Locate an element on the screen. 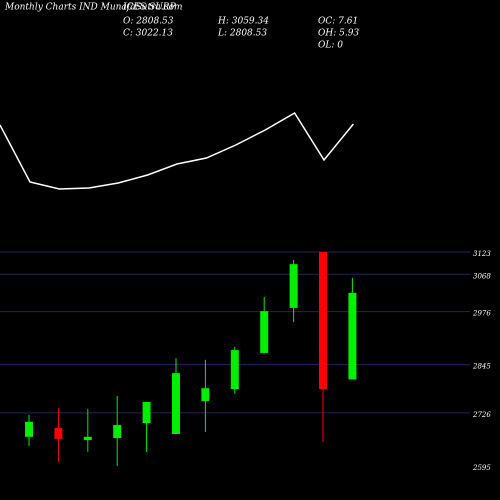  y-tick-label: 2845 is located at coordinates (481, 367).